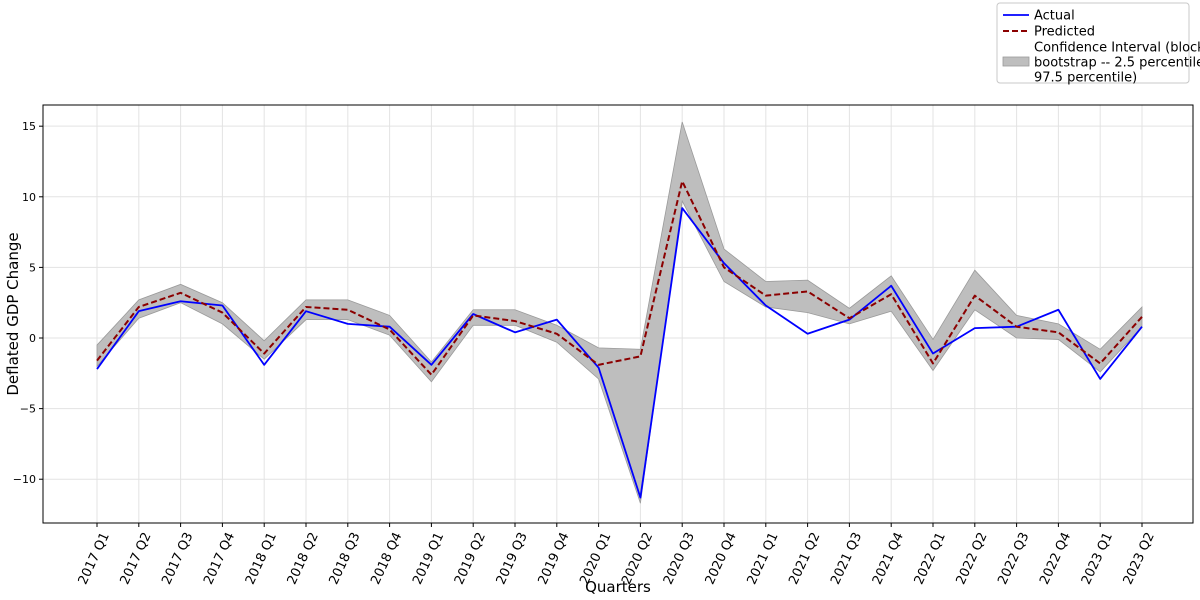  What do you see at coordinates (846, 558) in the screenshot?
I see `x-tick-label: 2021 Q3` at bounding box center [846, 558].